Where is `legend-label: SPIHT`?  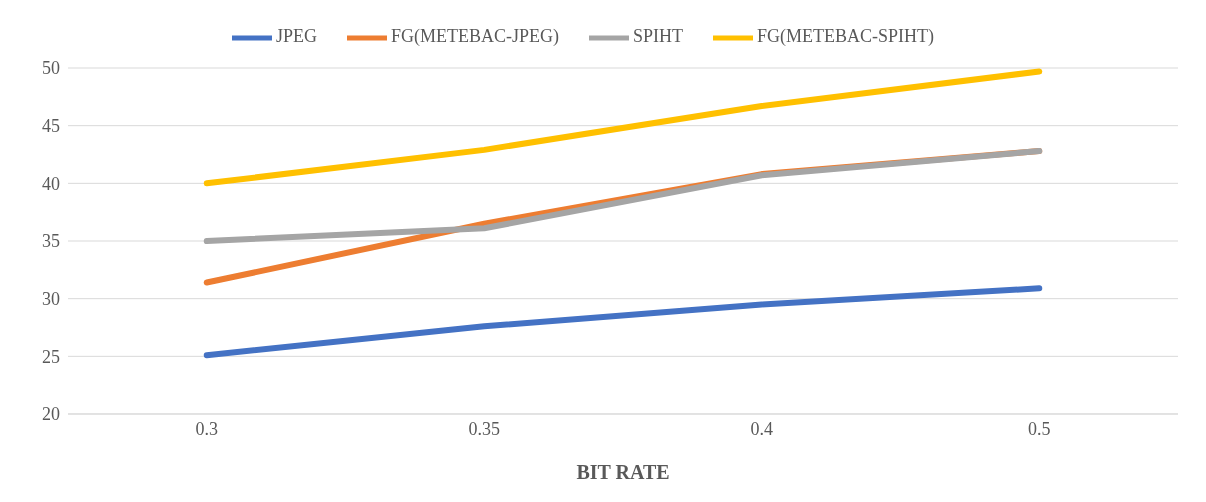 legend-label: SPIHT is located at coordinates (658, 36).